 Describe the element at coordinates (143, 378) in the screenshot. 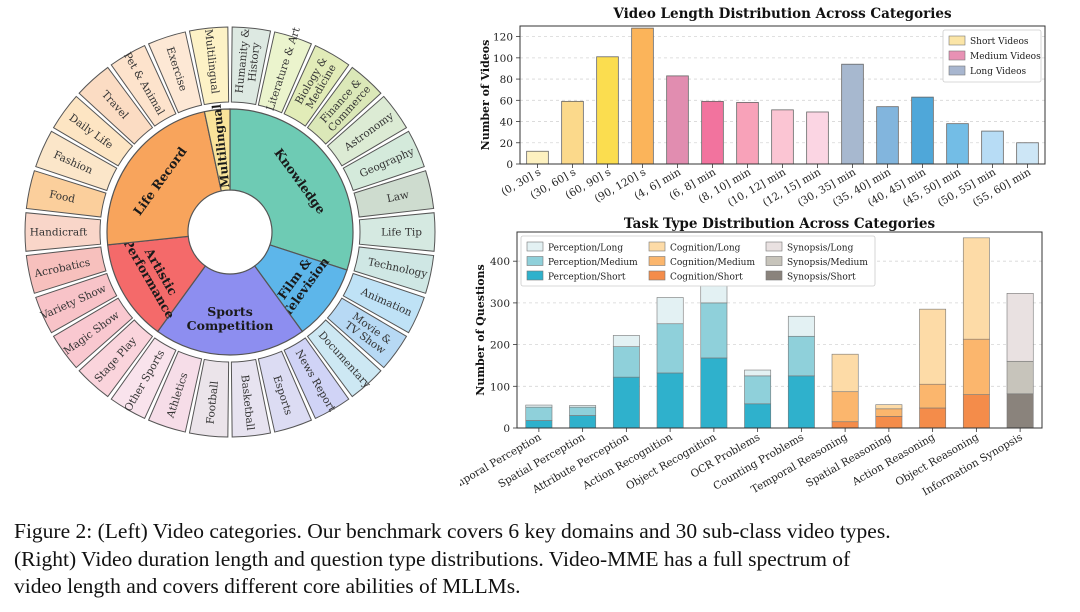

I see `subclass-segment-other-sports` at that location.